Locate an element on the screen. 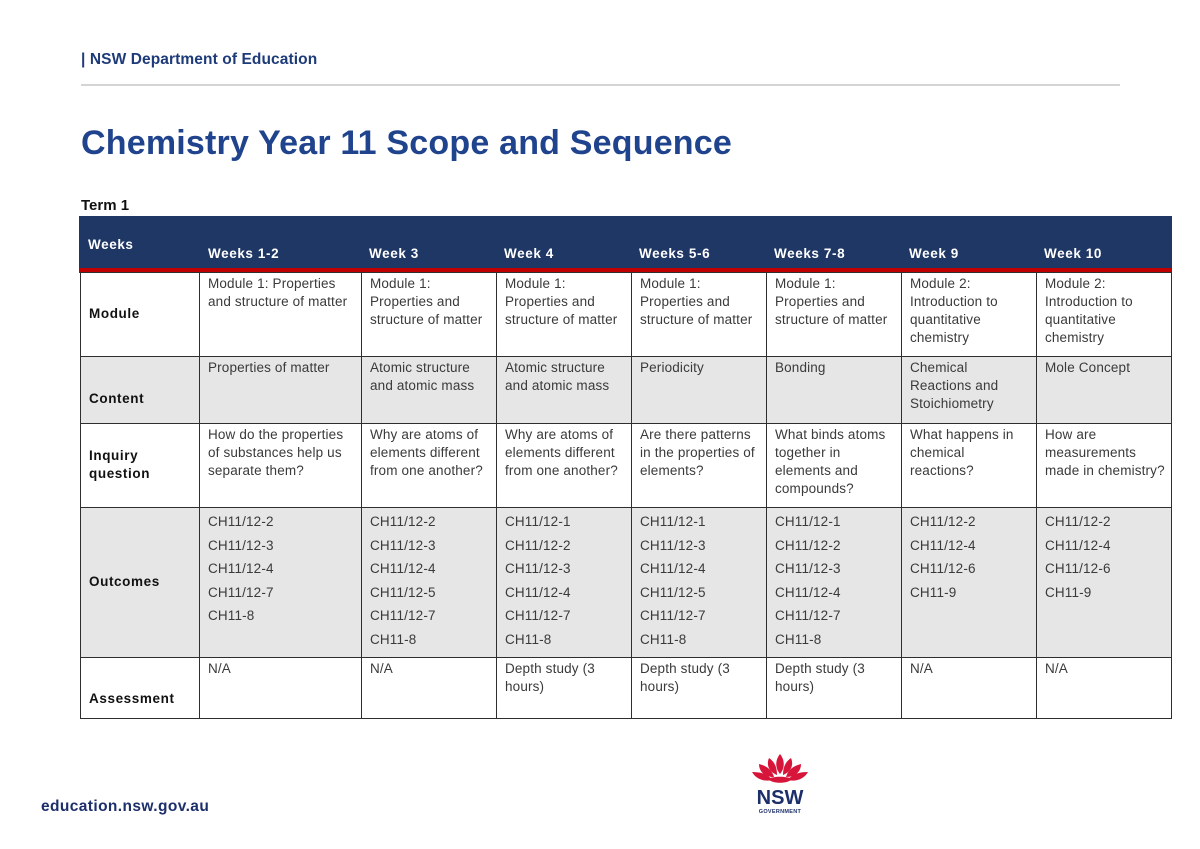 The width and height of the screenshot is (1200, 849). page-title: Chemistry Year 11 Scope and Sequence is located at coordinates (406, 143).